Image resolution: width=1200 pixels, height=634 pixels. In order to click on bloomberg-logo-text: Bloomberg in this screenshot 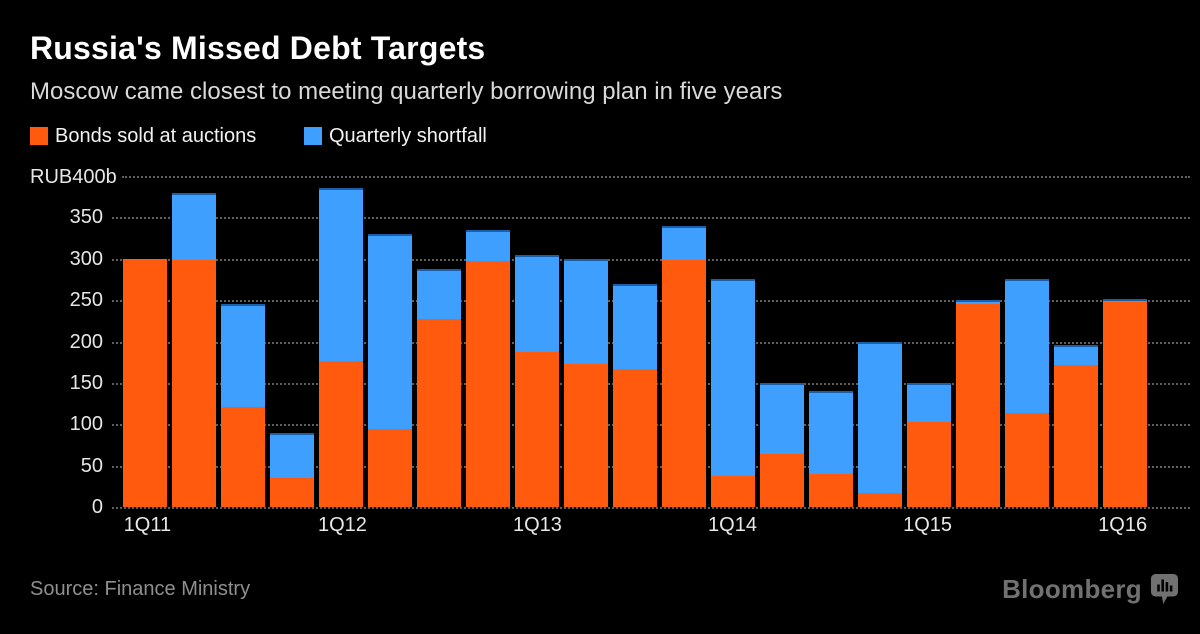, I will do `click(1072, 589)`.